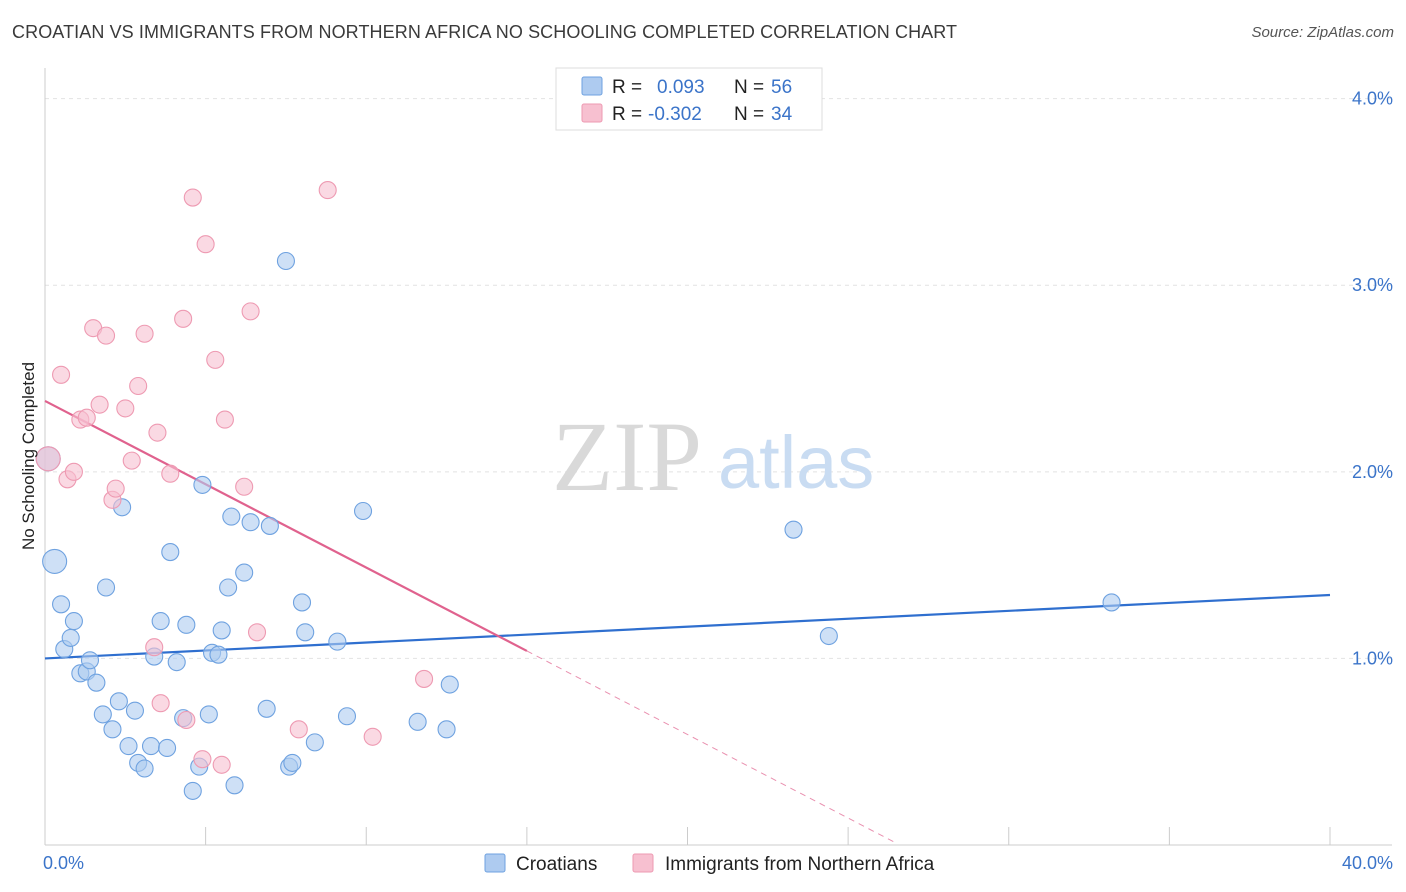 The height and width of the screenshot is (892, 1406). Describe the element at coordinates (556, 864) in the screenshot. I see `legend-label-croatians: Croatians` at that location.